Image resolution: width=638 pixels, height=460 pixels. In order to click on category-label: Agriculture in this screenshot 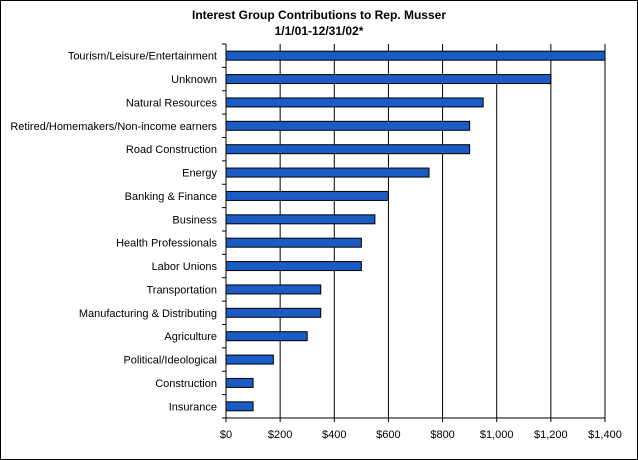, I will do `click(190, 337)`.